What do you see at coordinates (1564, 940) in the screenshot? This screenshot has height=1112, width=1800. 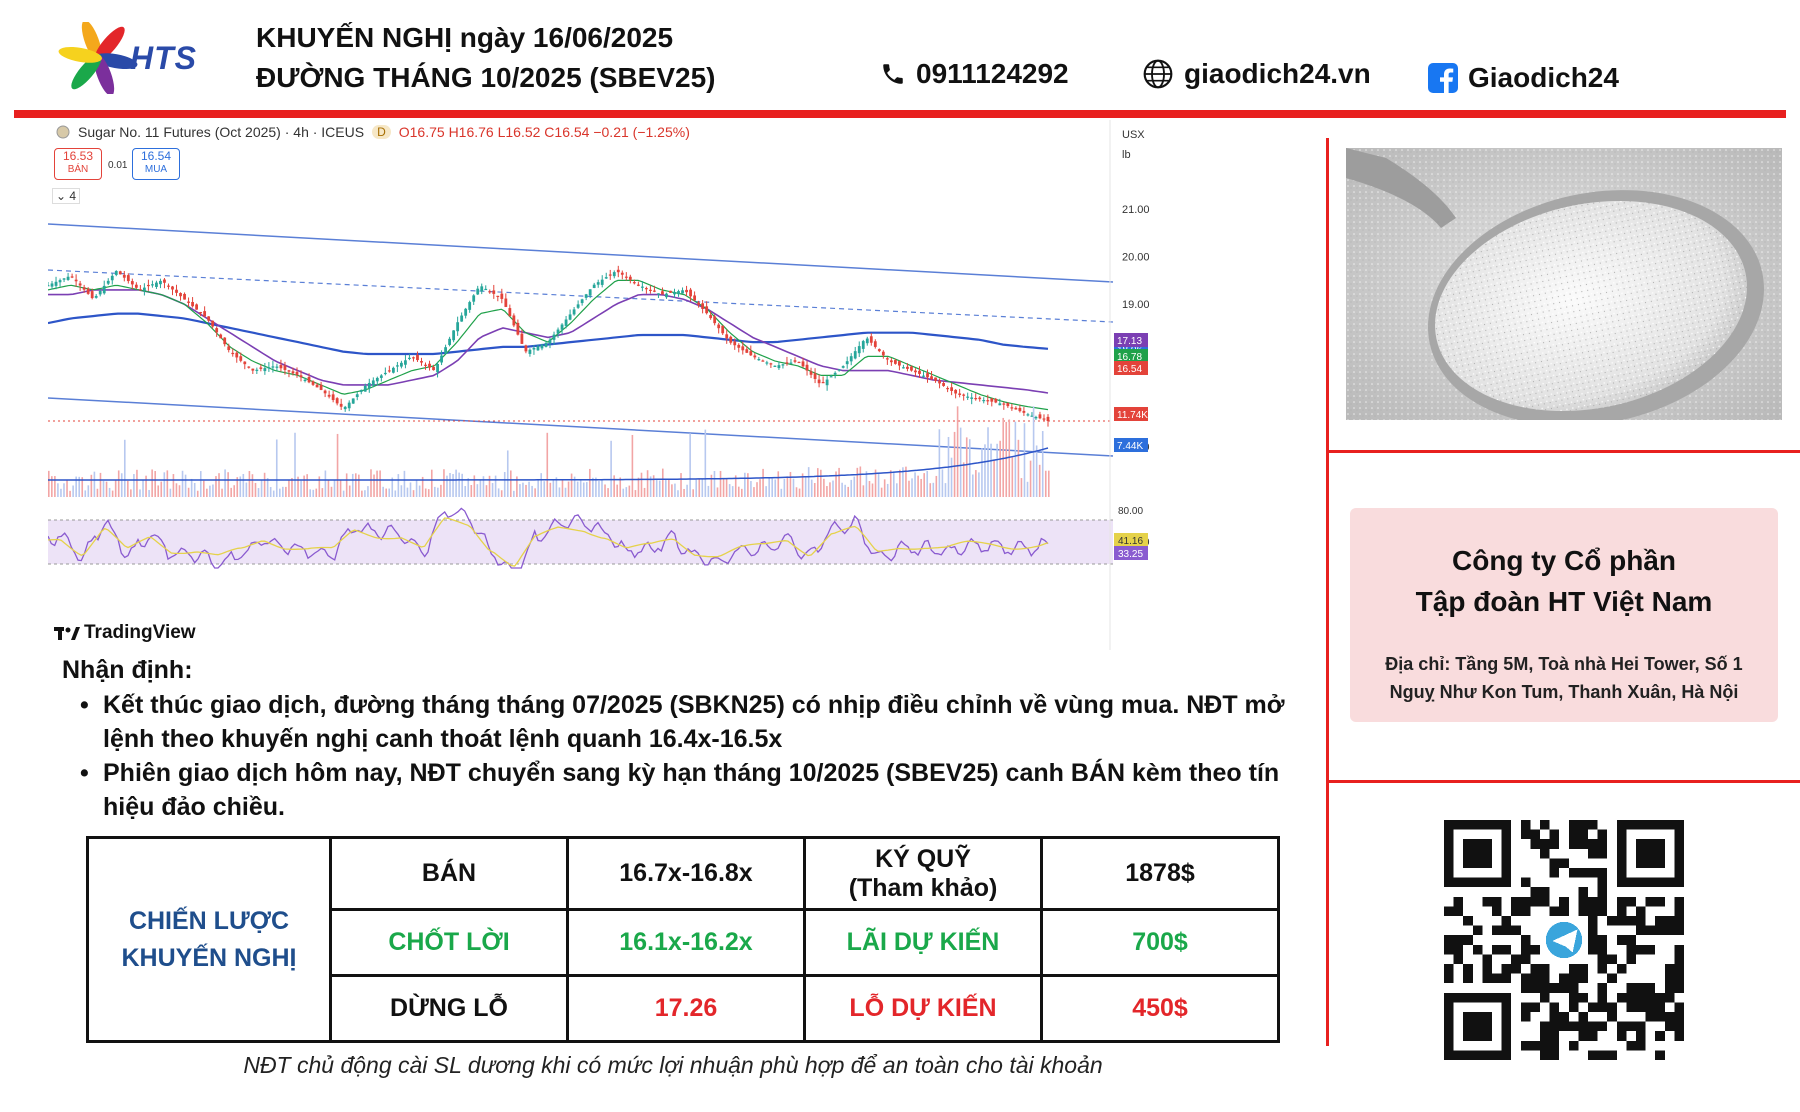 I see `telegram-qr-code` at bounding box center [1564, 940].